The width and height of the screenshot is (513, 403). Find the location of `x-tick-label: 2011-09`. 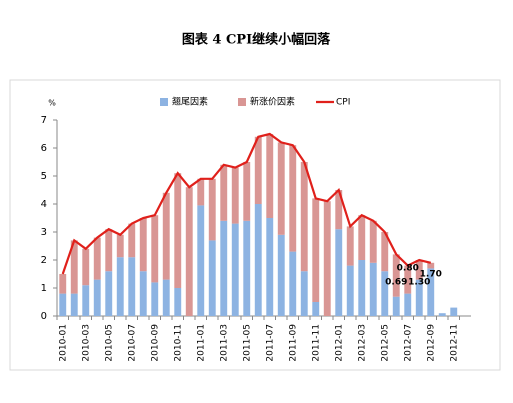

x-tick-label: 2011-09 is located at coordinates (293, 343).